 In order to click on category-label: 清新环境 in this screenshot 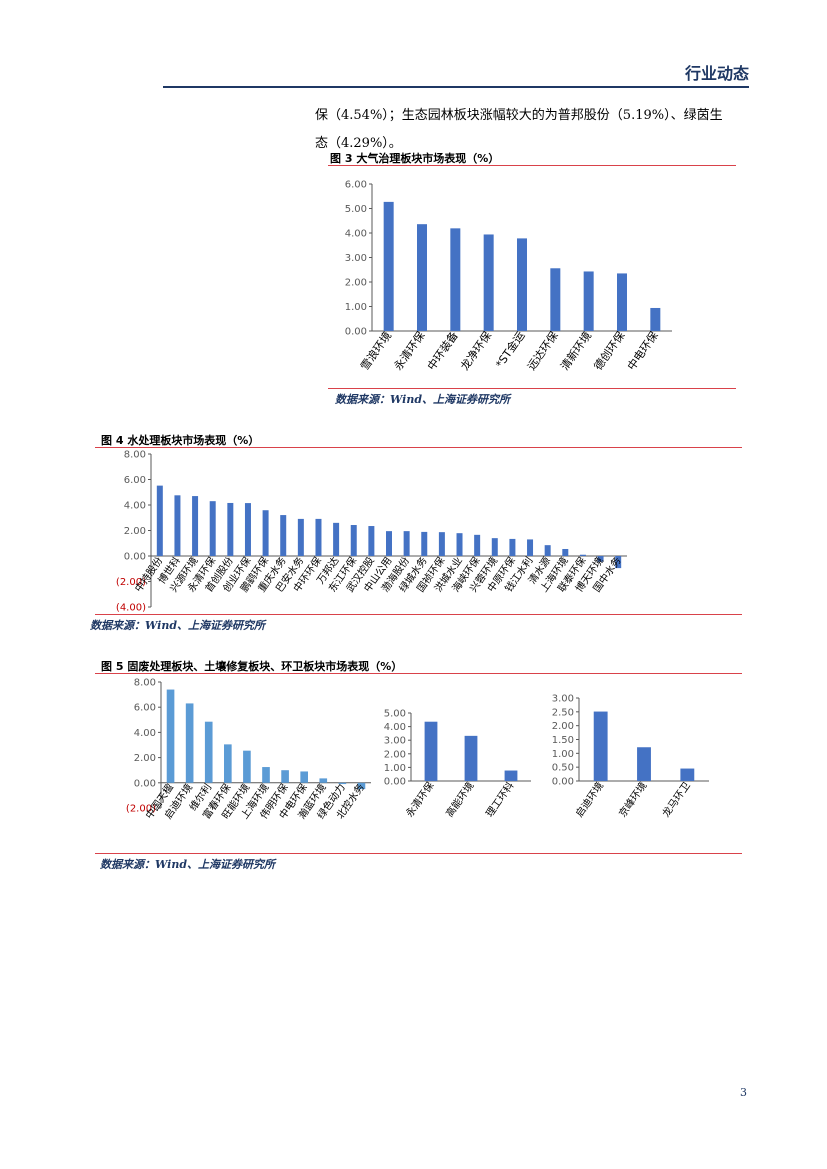, I will do `click(575, 351)`.